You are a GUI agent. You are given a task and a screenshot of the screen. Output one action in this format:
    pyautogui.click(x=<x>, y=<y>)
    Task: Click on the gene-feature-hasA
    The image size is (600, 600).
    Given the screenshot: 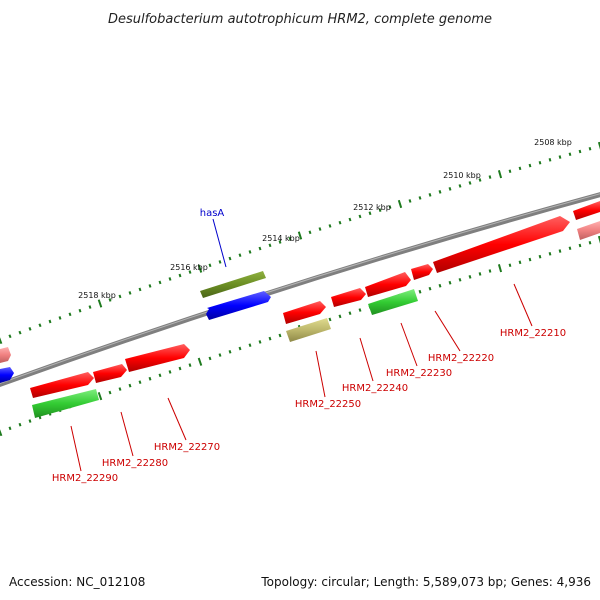 What is the action you would take?
    pyautogui.click(x=238, y=305)
    